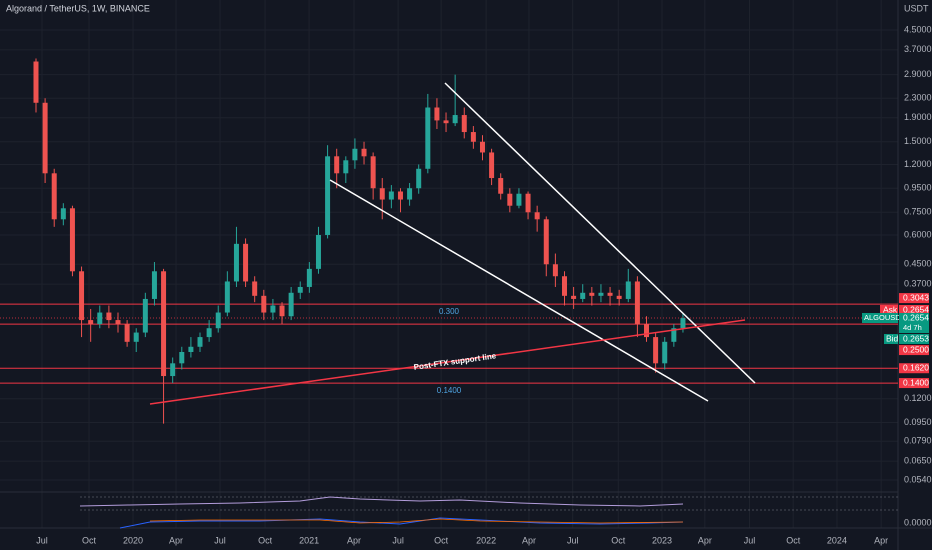  What do you see at coordinates (449, 390) in the screenshot?
I see `annotation: 0.1400` at bounding box center [449, 390].